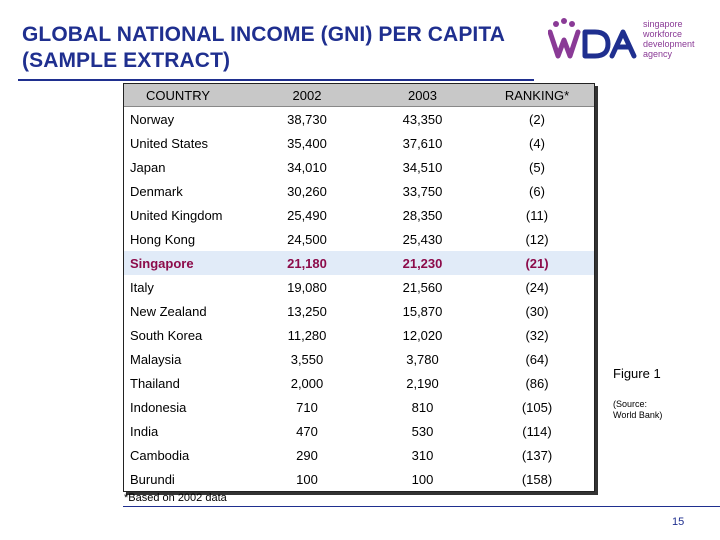  What do you see at coordinates (537, 215) in the screenshot?
I see `cell-ranking: (11)` at bounding box center [537, 215].